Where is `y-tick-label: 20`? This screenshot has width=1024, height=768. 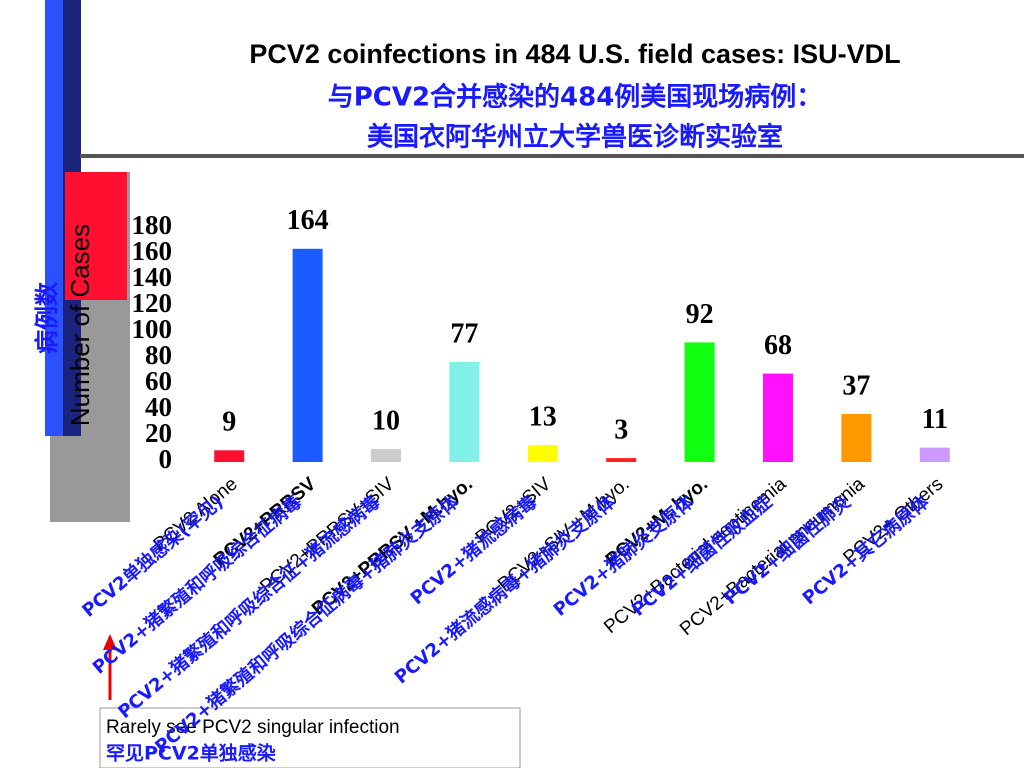
y-tick-label: 20 is located at coordinates (158, 433).